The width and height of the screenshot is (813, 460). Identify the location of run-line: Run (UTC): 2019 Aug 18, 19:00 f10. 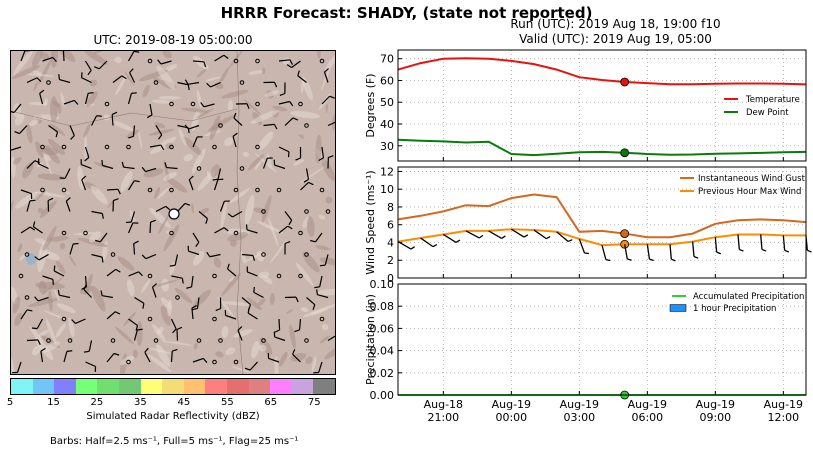
(615, 24).